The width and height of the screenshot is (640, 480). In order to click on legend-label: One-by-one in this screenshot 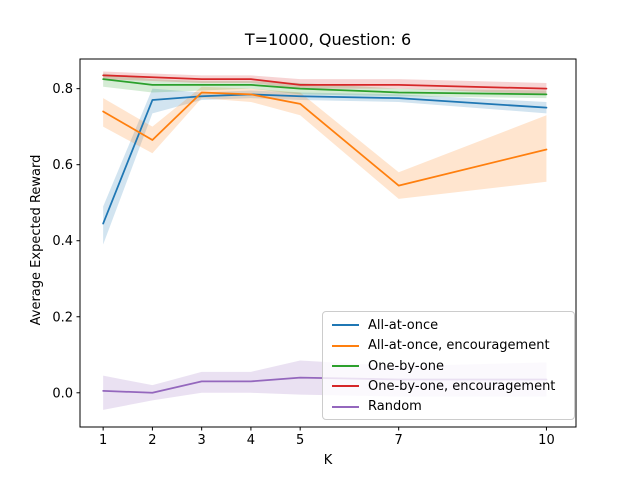, I will do `click(406, 366)`.